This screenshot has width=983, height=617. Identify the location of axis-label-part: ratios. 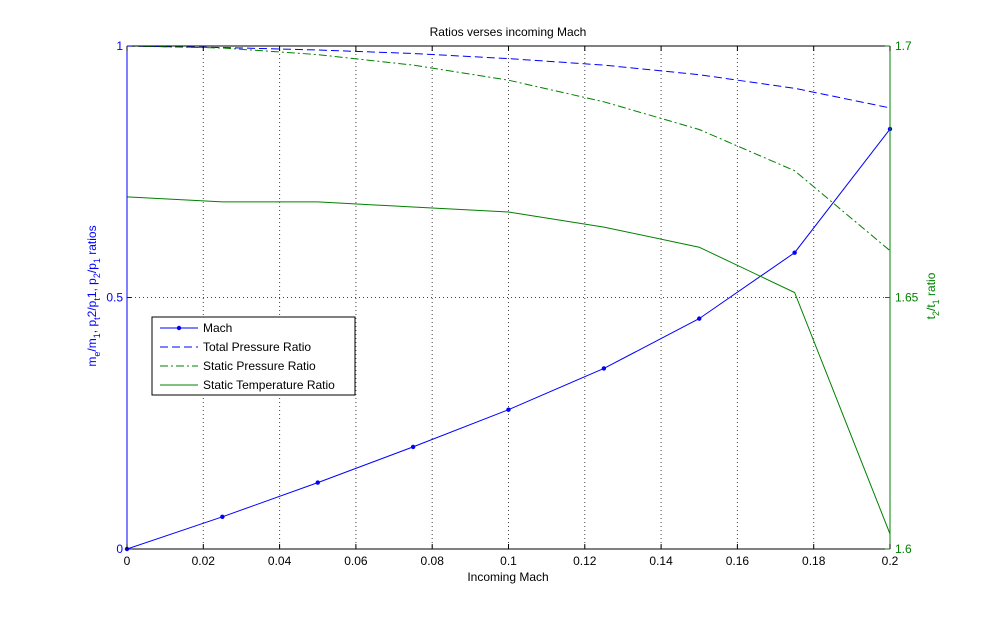
(92, 241).